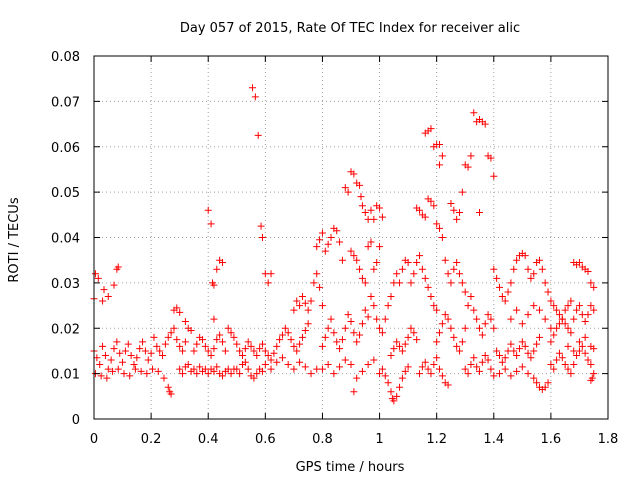 The height and width of the screenshot is (485, 640). What do you see at coordinates (76, 420) in the screenshot?
I see `y-tick-label: 0` at bounding box center [76, 420].